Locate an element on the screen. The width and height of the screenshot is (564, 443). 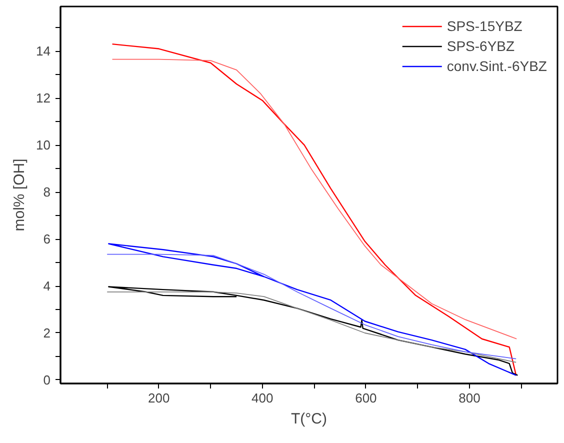
legend-label: SPS-6YBZ is located at coordinates (480, 46).